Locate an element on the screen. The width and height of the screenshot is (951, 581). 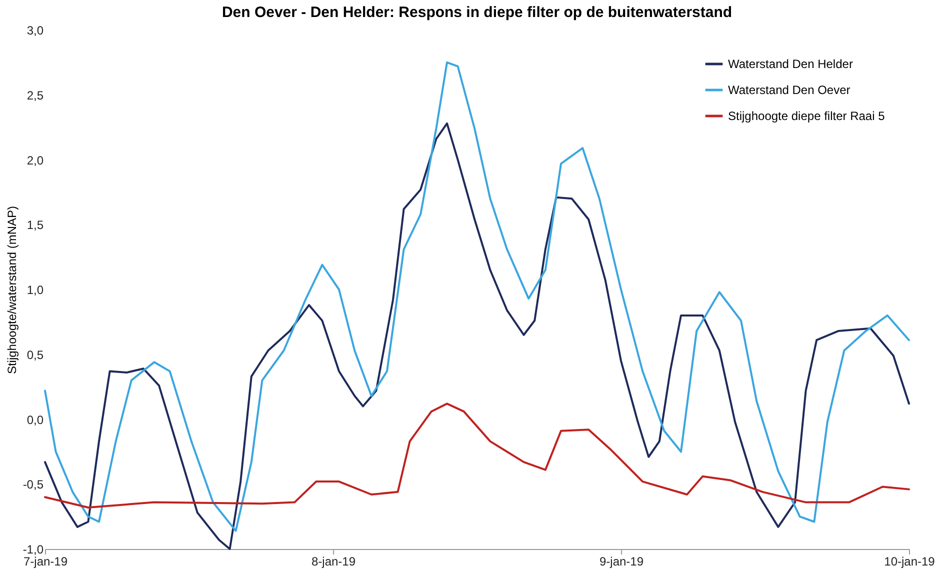
y-tick-label: 1,5 is located at coordinates (35, 225).